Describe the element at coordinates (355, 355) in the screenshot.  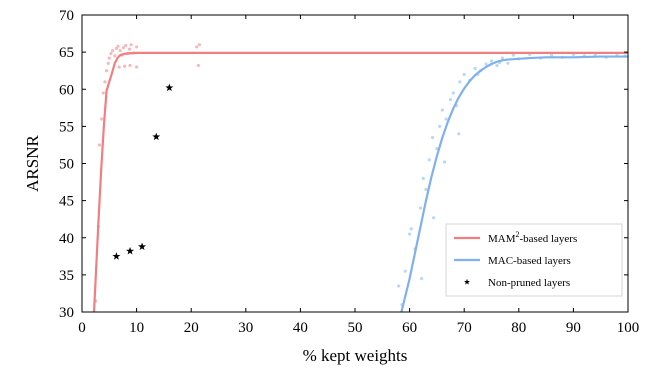
I see `x-axis-label: % kept weights` at that location.